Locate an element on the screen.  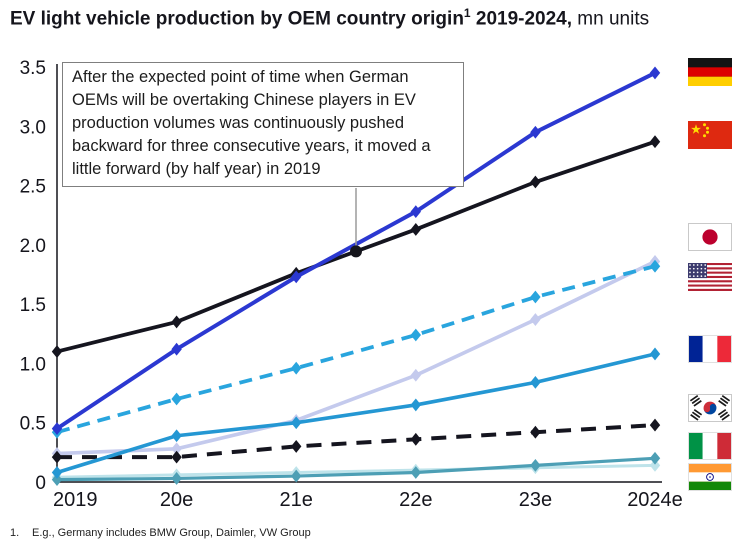
title-superscript: 1 is located at coordinates (467, 13).